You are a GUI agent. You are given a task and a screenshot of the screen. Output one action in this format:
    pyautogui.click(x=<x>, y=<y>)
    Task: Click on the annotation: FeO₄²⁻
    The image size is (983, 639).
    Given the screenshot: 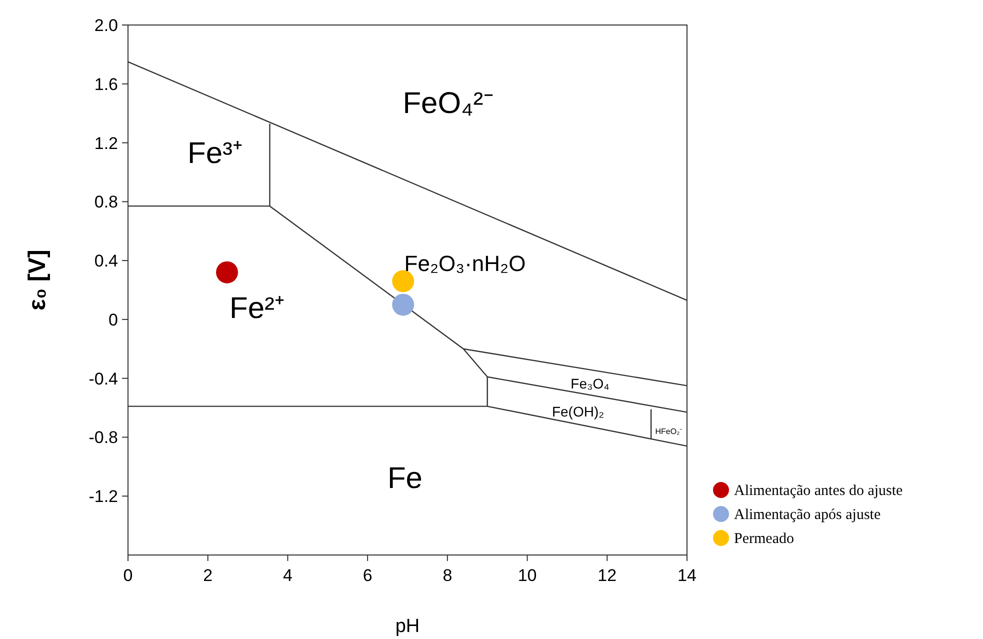 What is the action you would take?
    pyautogui.click(x=448, y=103)
    